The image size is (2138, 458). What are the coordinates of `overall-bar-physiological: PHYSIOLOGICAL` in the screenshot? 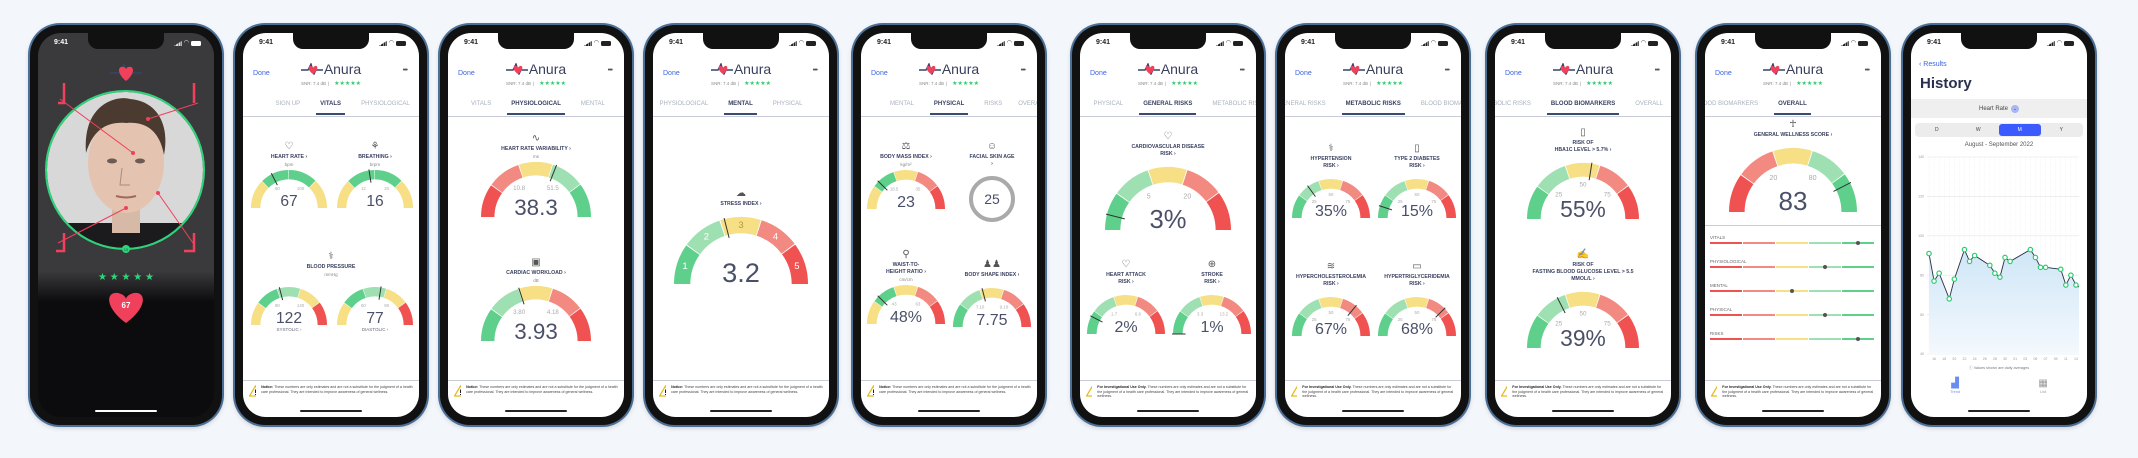 It's located at (1792, 264).